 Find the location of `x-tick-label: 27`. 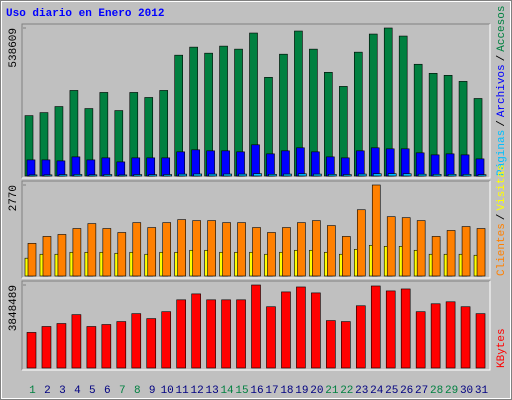

x-tick-label: 27 is located at coordinates (421, 391).